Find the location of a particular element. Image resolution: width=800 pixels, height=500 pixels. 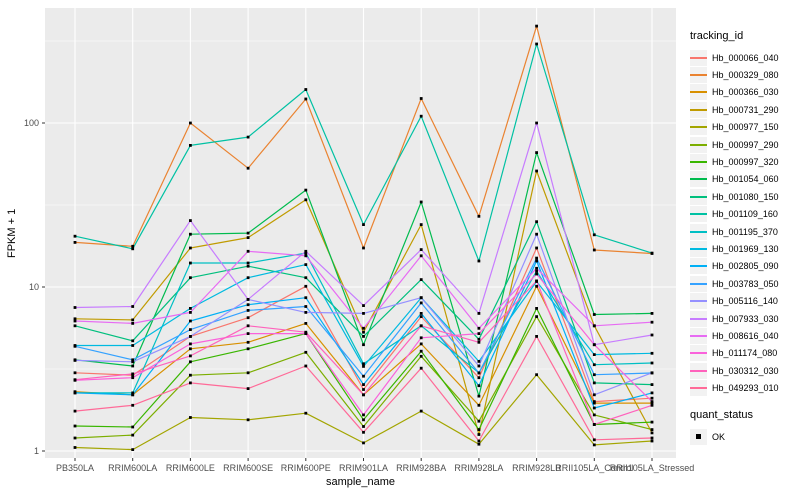

legend-title-quant-status: quant_status is located at coordinates (721, 414).